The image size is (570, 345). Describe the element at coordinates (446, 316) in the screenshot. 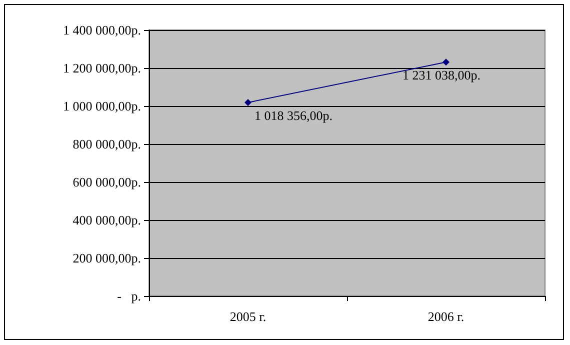

I see `x-tick-label: 2006 г.` at that location.